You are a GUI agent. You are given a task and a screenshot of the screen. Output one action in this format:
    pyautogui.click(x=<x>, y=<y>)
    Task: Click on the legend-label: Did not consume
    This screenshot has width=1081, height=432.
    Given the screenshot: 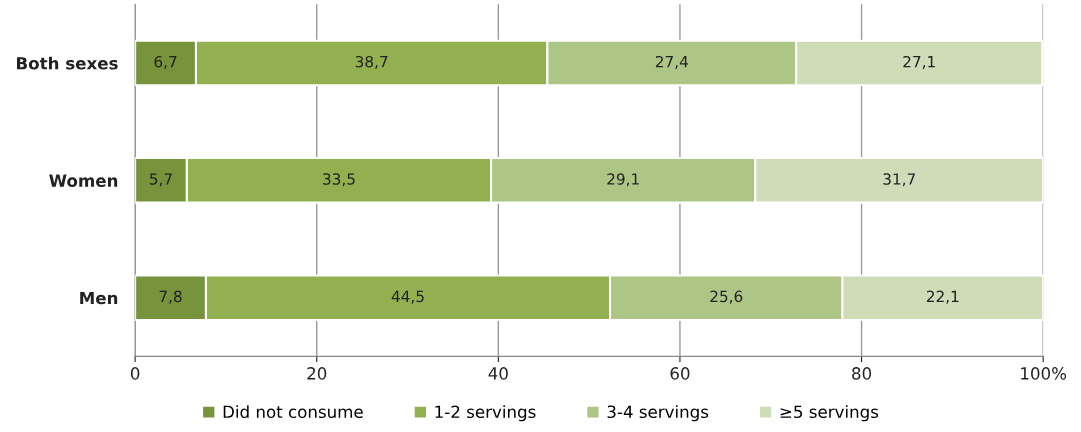 What is the action you would take?
    pyautogui.click(x=293, y=412)
    